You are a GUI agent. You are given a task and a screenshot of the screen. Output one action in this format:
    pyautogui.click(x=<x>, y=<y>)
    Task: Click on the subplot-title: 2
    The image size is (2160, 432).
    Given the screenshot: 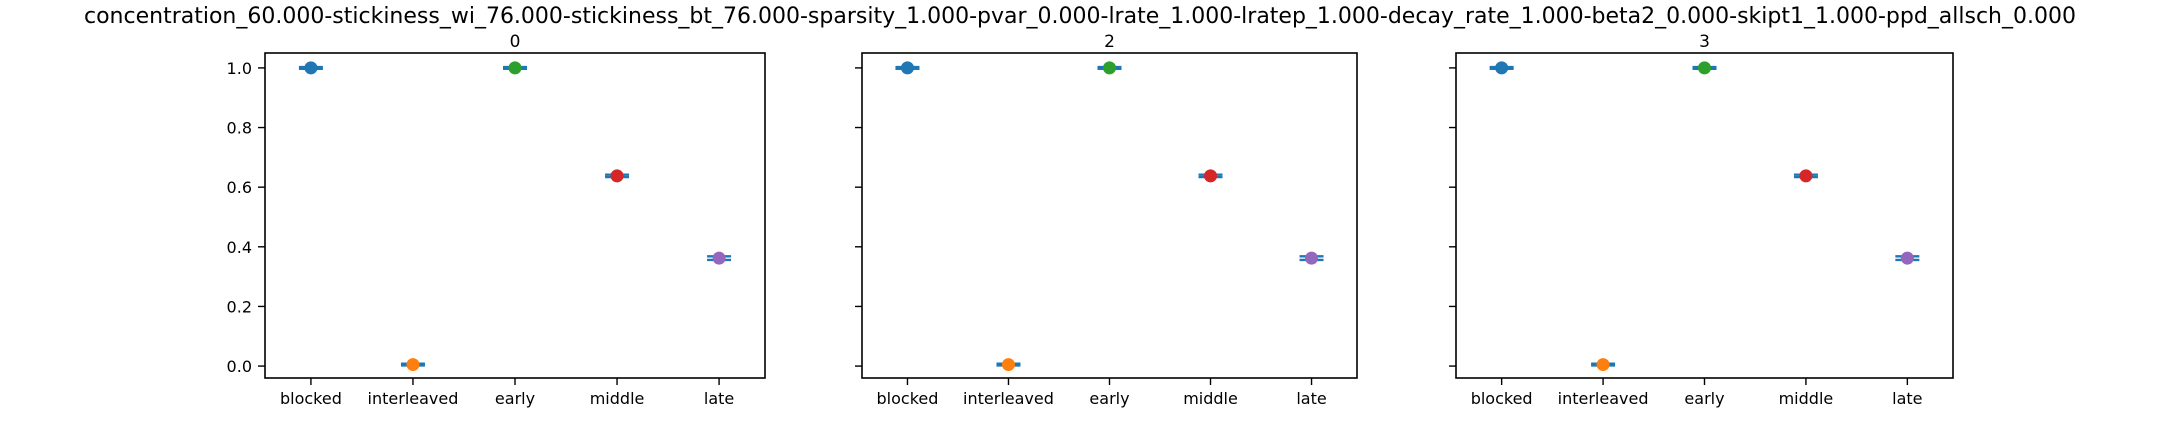 What is the action you would take?
    pyautogui.click(x=1109, y=42)
    